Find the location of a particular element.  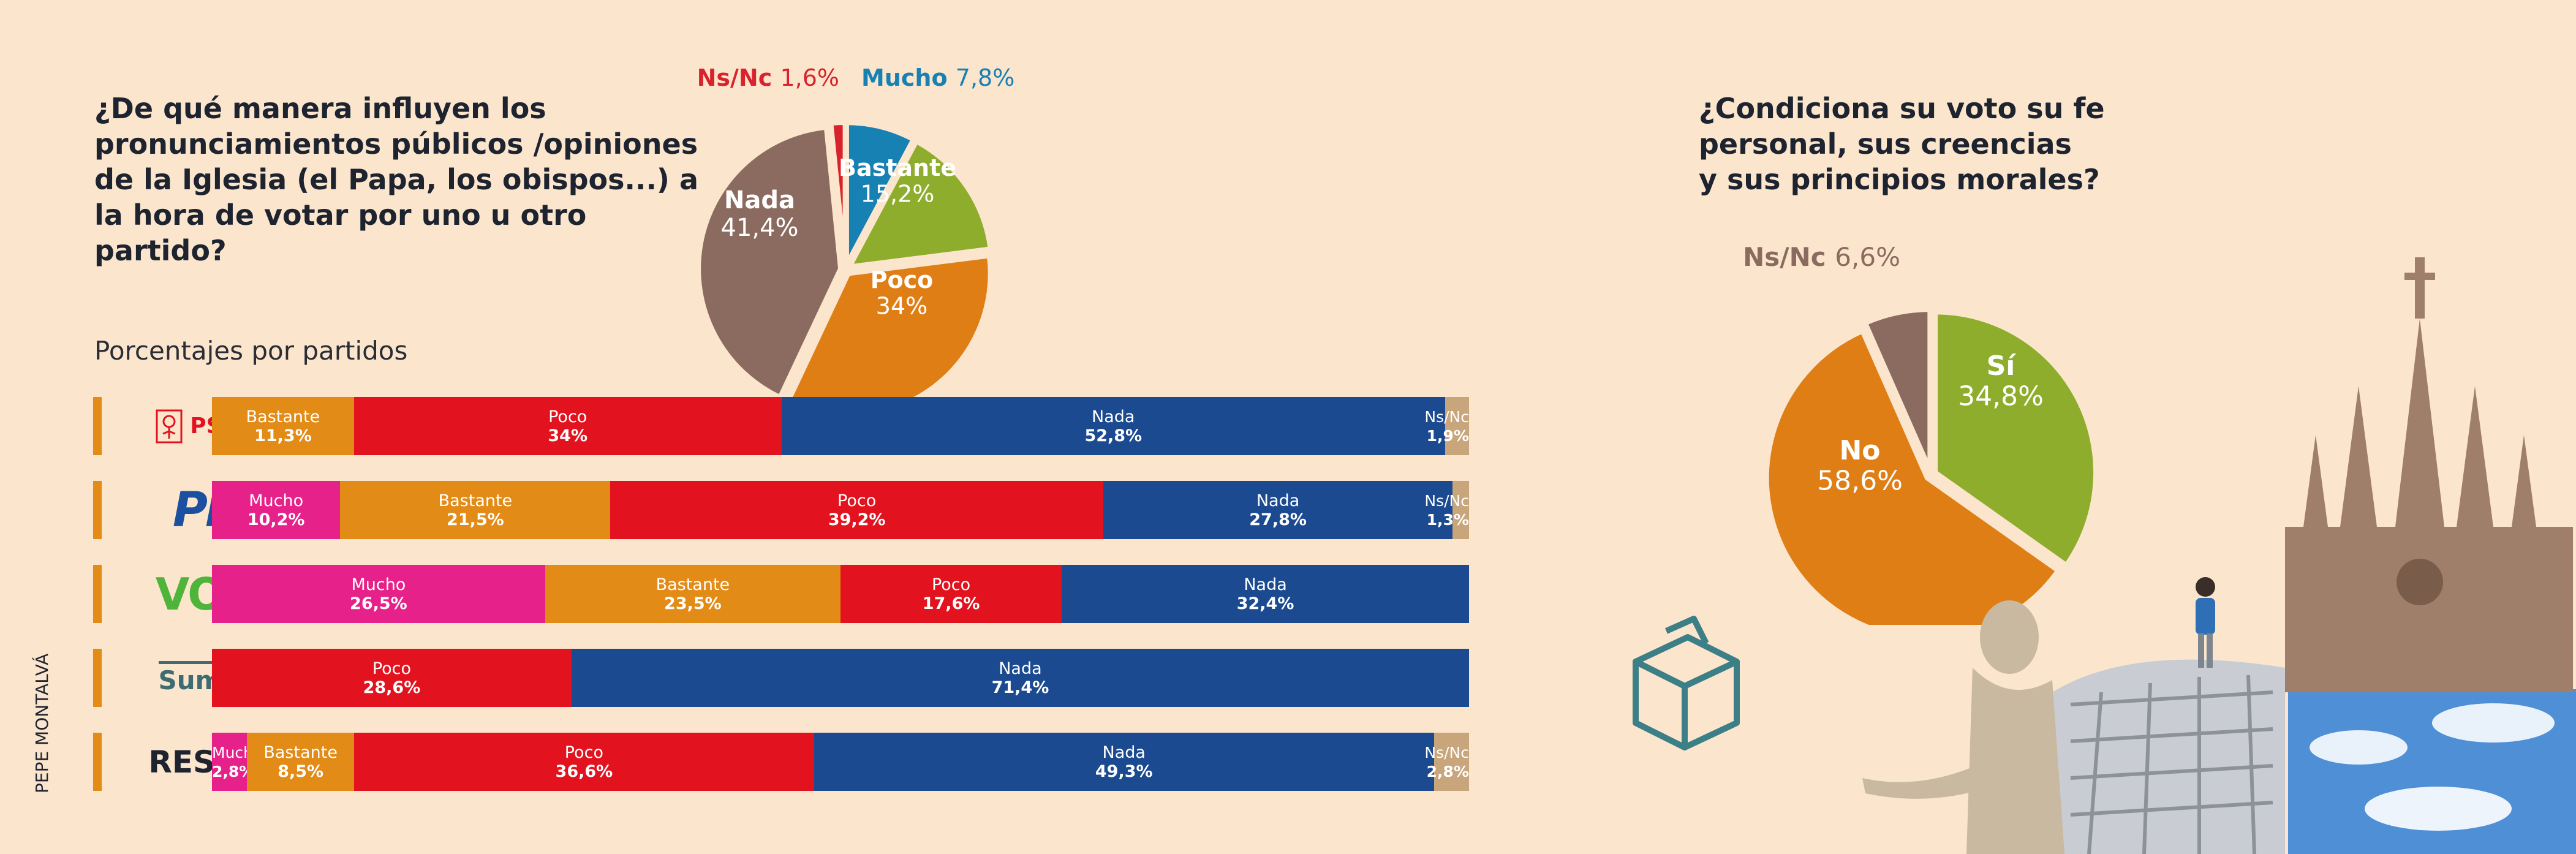

bar-segment-nsnc: Ns/Nc 2,8% is located at coordinates (1446, 762).